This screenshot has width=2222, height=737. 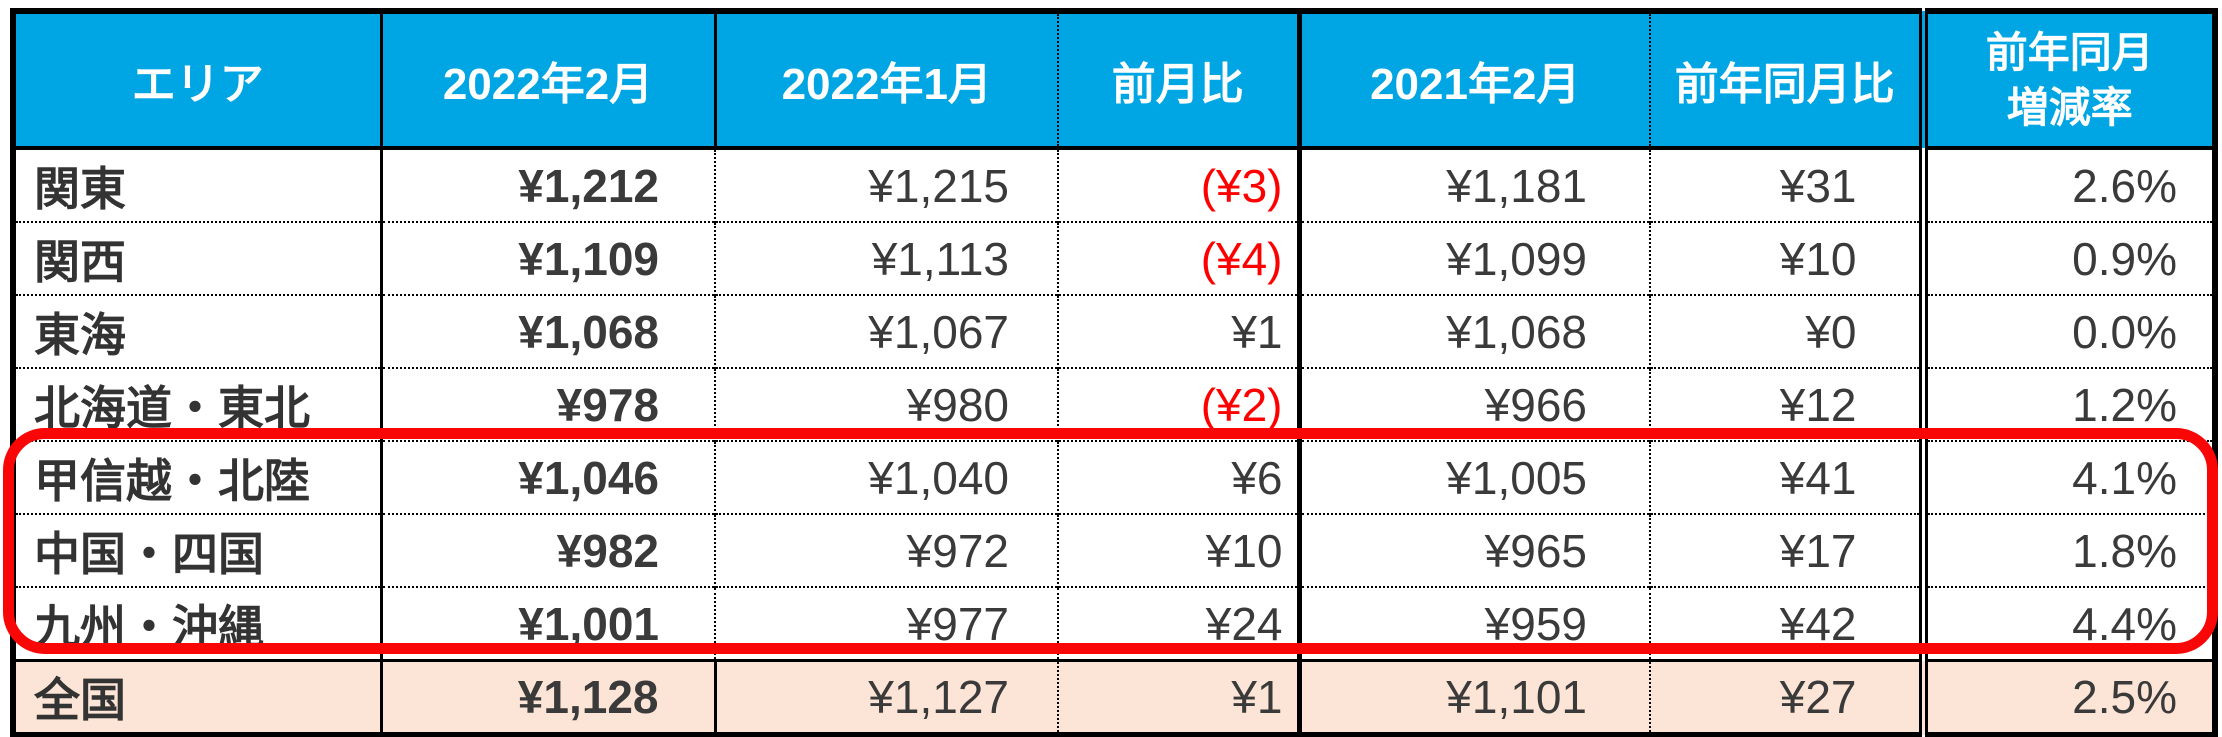 I want to click on area-cell: 関東, so click(x=197, y=185).